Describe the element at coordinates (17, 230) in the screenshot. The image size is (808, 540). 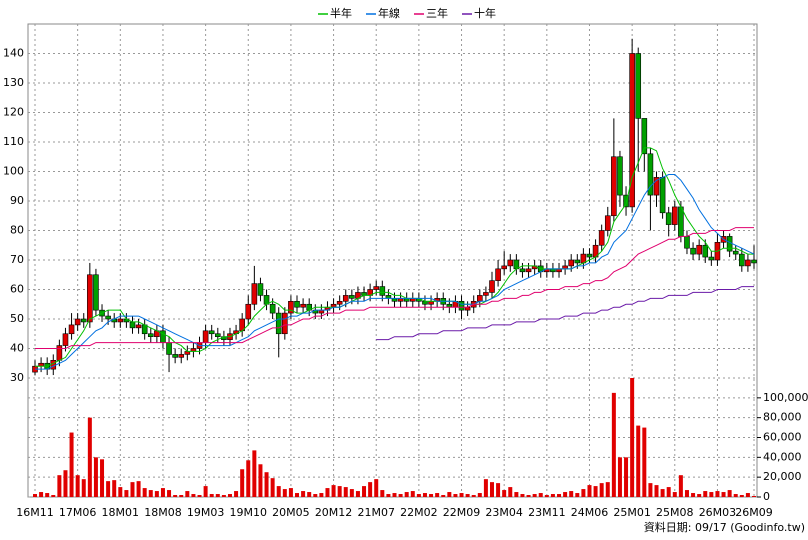
I see `y-tick-label: 80` at that location.